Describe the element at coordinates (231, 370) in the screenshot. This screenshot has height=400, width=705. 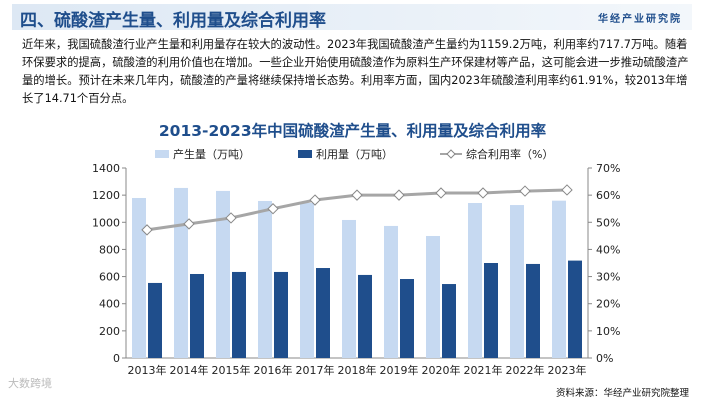
I see `x-tick-label: 2015年` at that location.